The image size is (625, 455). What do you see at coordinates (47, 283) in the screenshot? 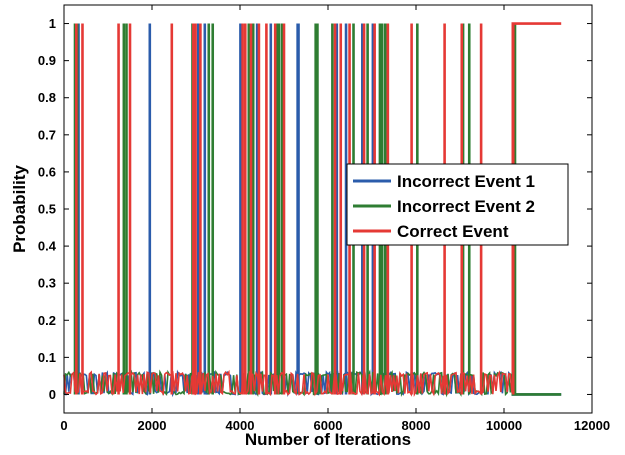
I see `y-tick-label: 0.3` at bounding box center [47, 283].